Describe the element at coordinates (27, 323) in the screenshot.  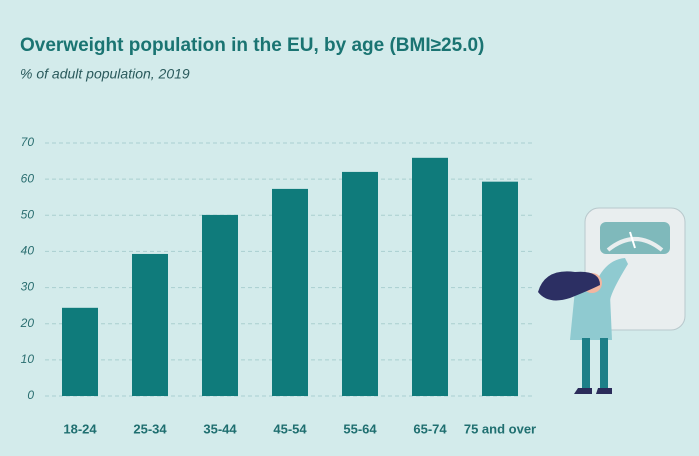
I see `y-tick-label: 20` at that location.